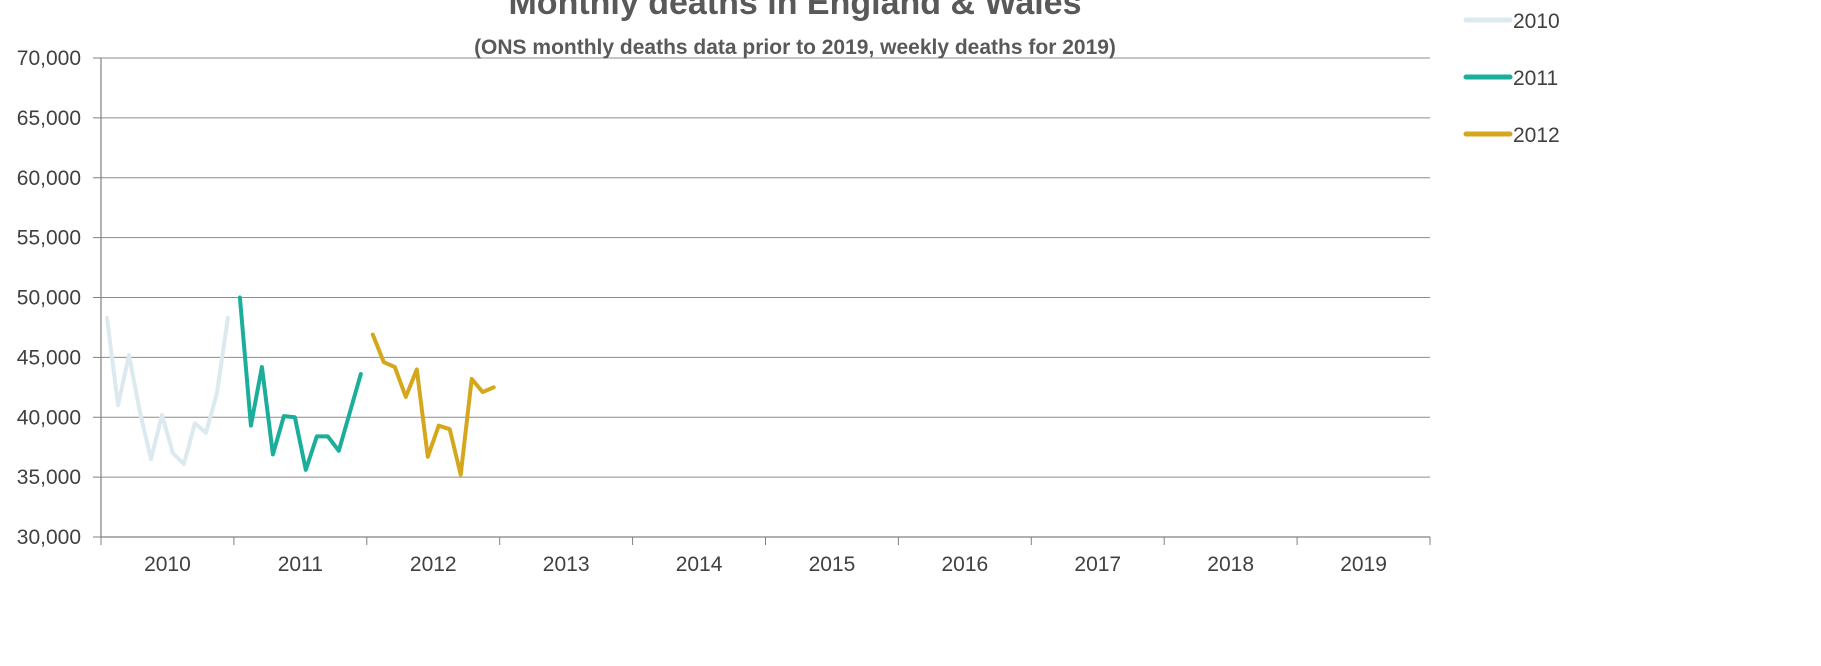  What do you see at coordinates (699, 564) in the screenshot?
I see `x-tick-label: 2014` at bounding box center [699, 564].